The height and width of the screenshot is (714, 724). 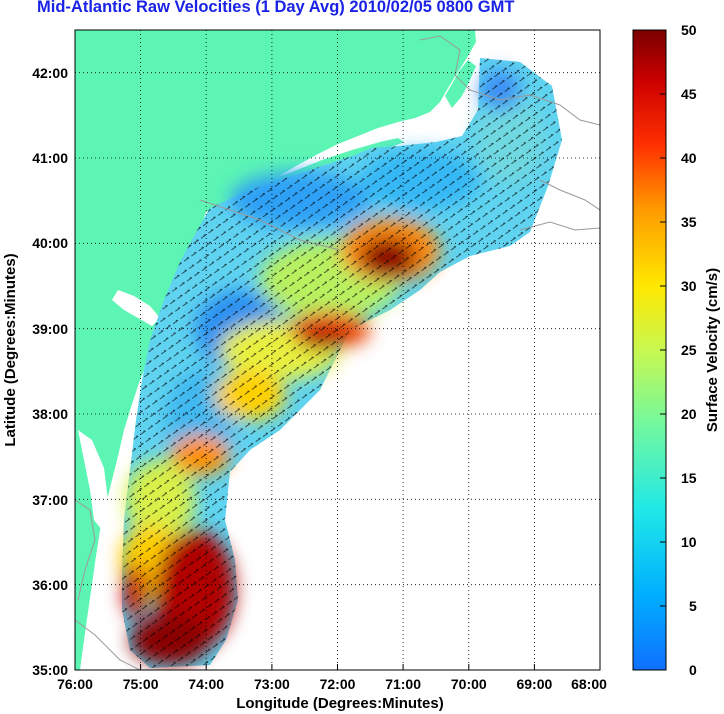 I want to click on delaware-bay, so click(x=93, y=480).